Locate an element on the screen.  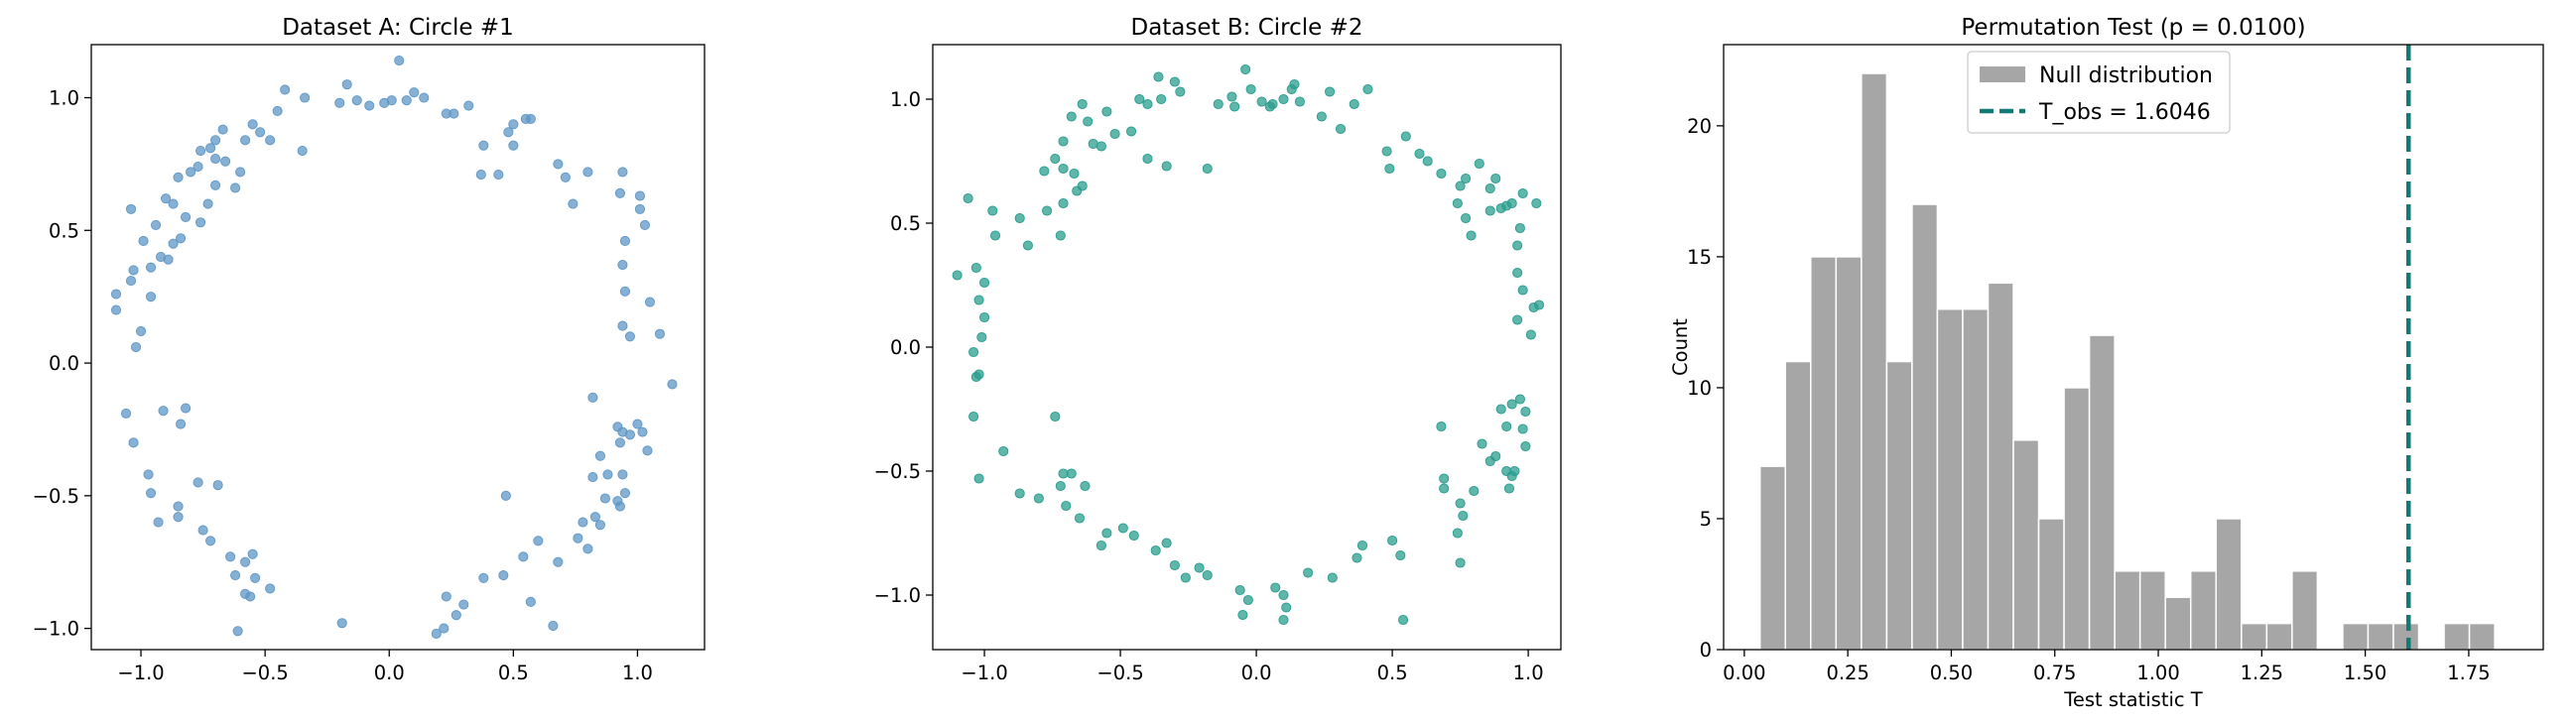
y-tick-label: 10 is located at coordinates (1700, 388).